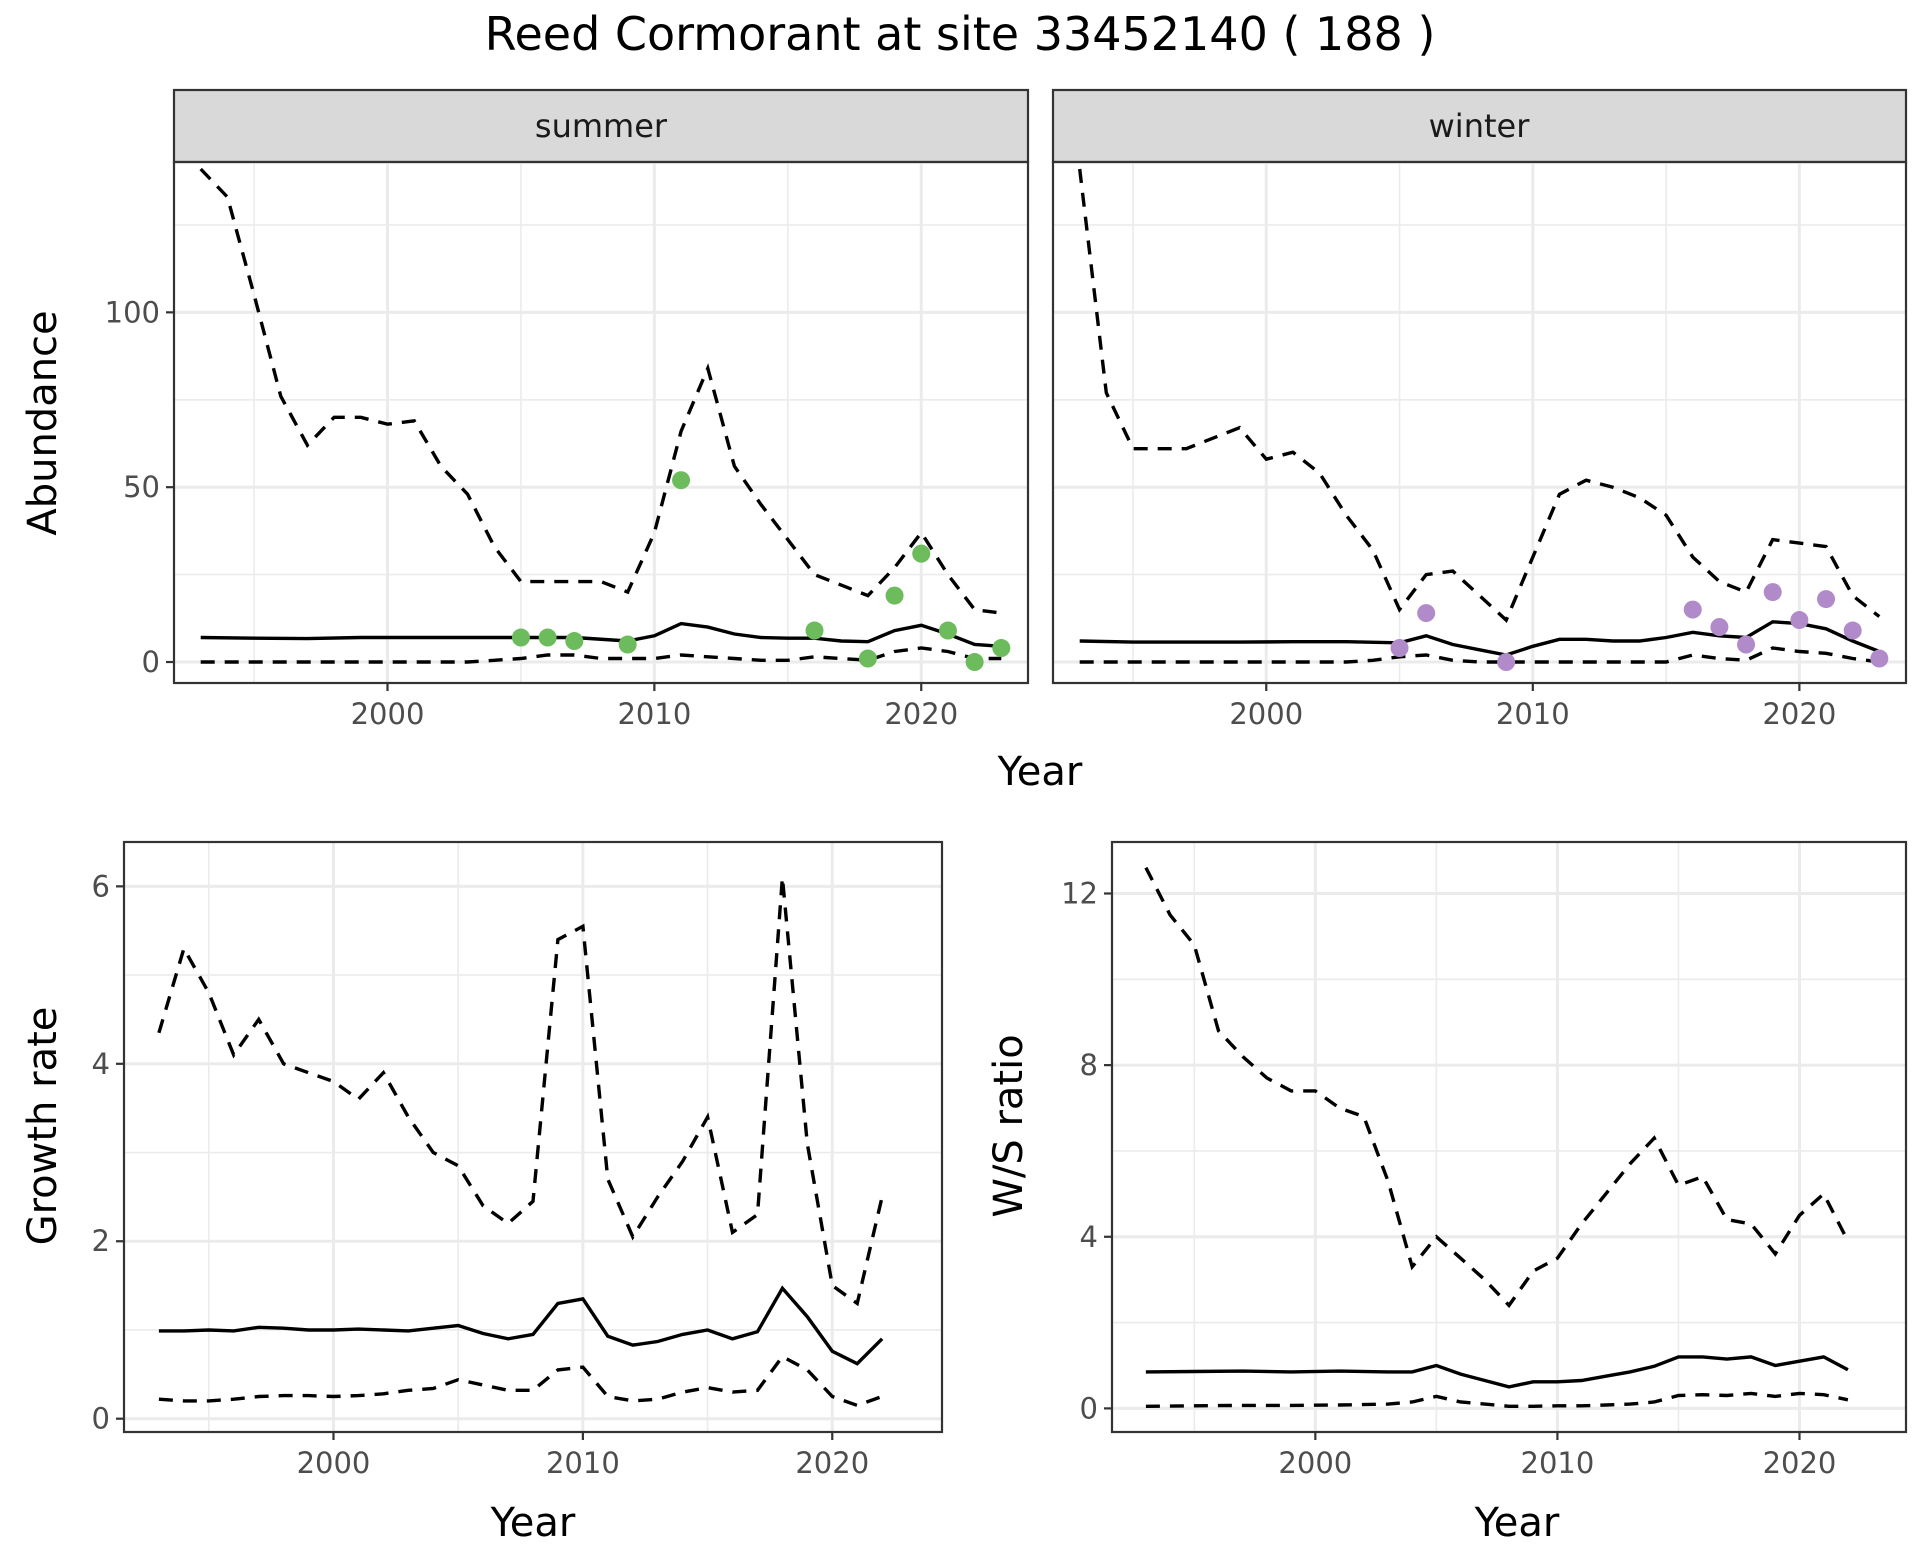  I want to click on ws-y-axis-label: W/S ratio, so click(1009, 1125).